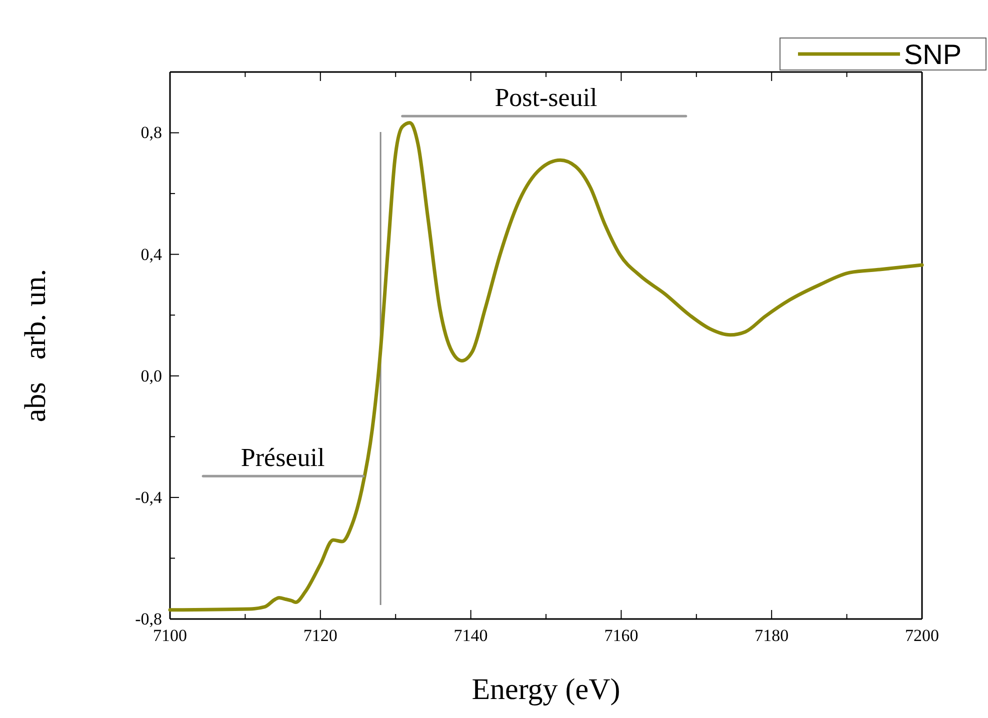 The width and height of the screenshot is (988, 718). Describe the element at coordinates (621, 636) in the screenshot. I see `x-tick-label: 7160` at that location.